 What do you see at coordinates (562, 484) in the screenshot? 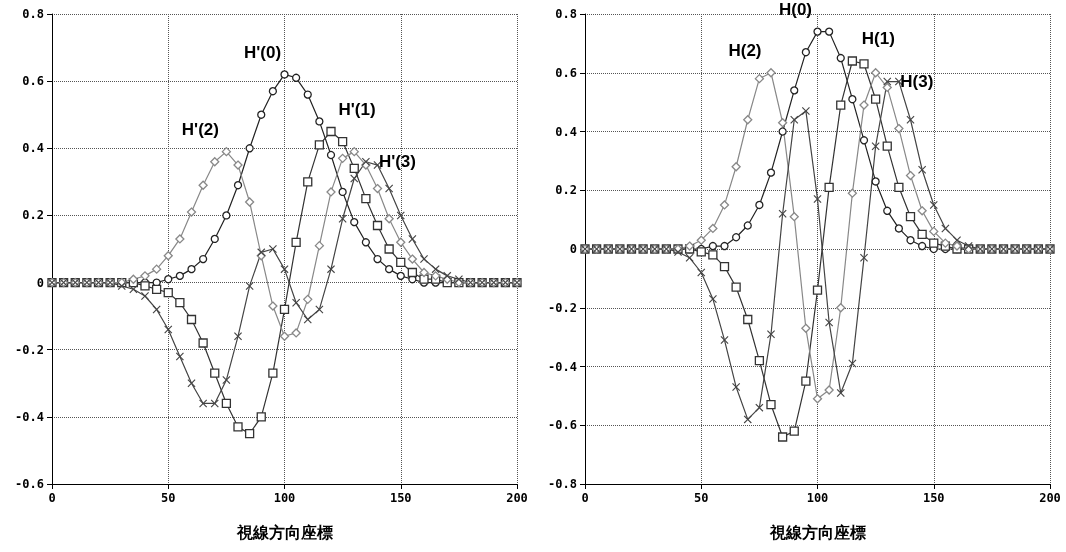
I see `y-tick-label: -0.8` at bounding box center [562, 484].